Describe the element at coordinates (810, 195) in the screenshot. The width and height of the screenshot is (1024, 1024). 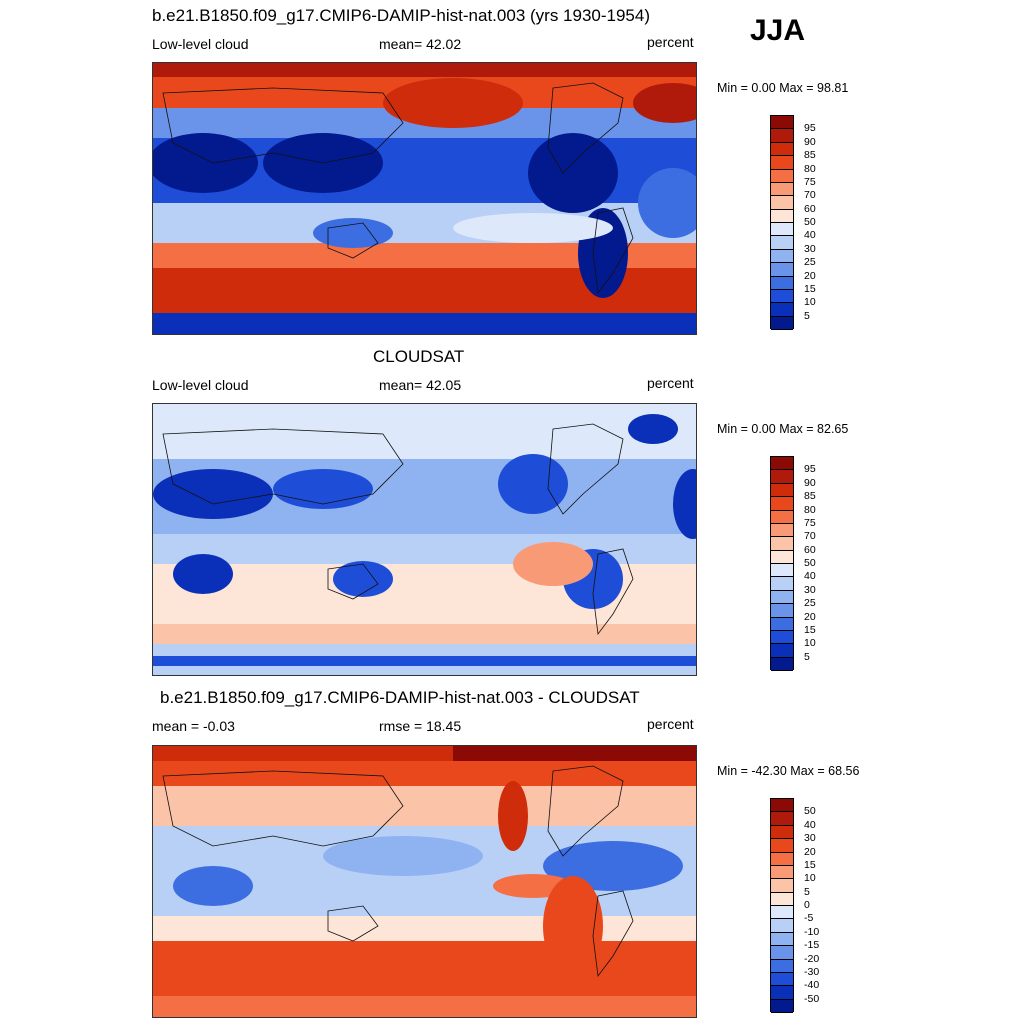
I see `colorbar-tick-label: 70` at that location.